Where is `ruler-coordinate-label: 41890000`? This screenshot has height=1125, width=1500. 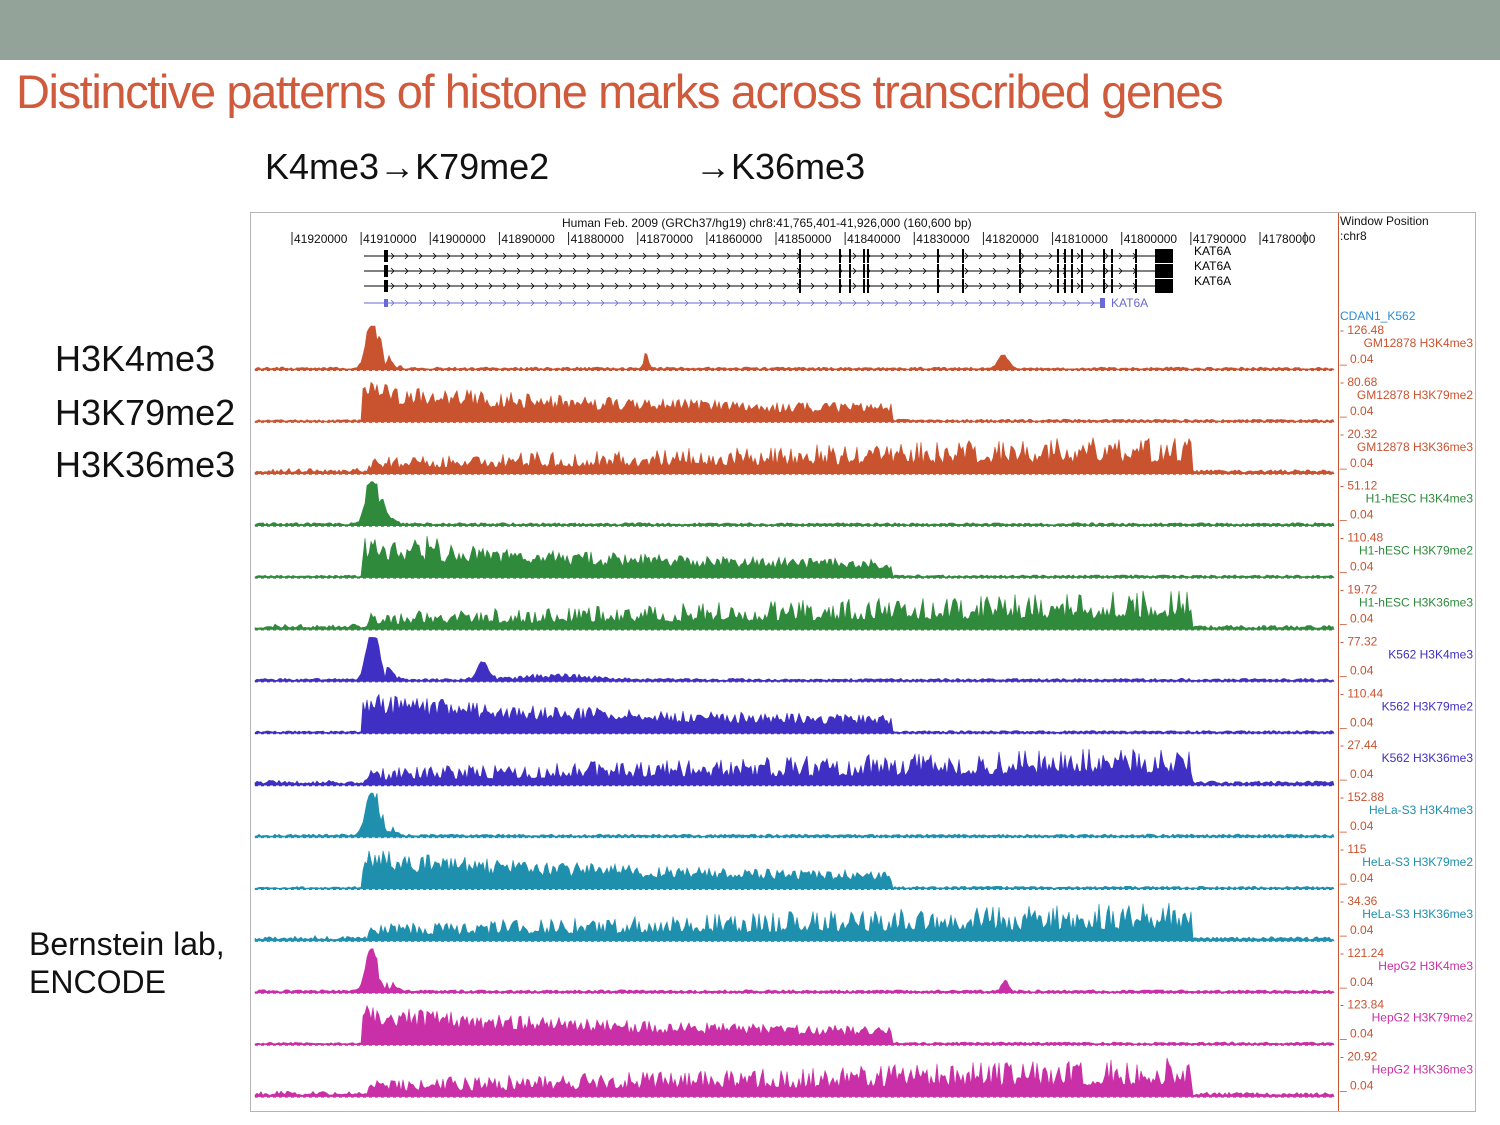
ruler-coordinate-label: 41890000 is located at coordinates (528, 239).